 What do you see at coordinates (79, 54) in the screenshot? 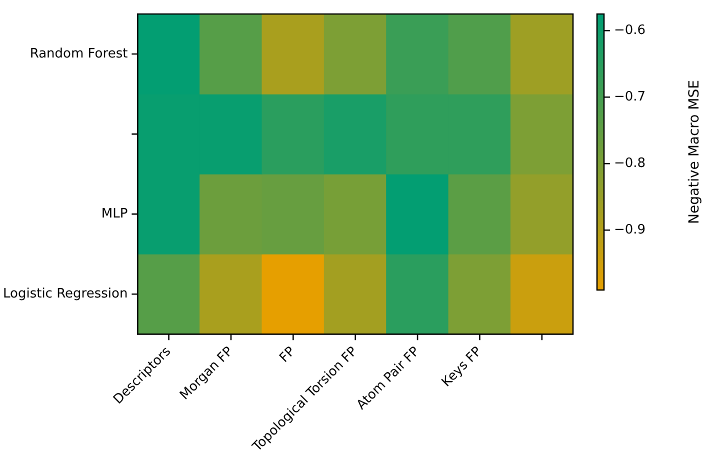
I see `y-tick-label: Random Forest` at bounding box center [79, 54].